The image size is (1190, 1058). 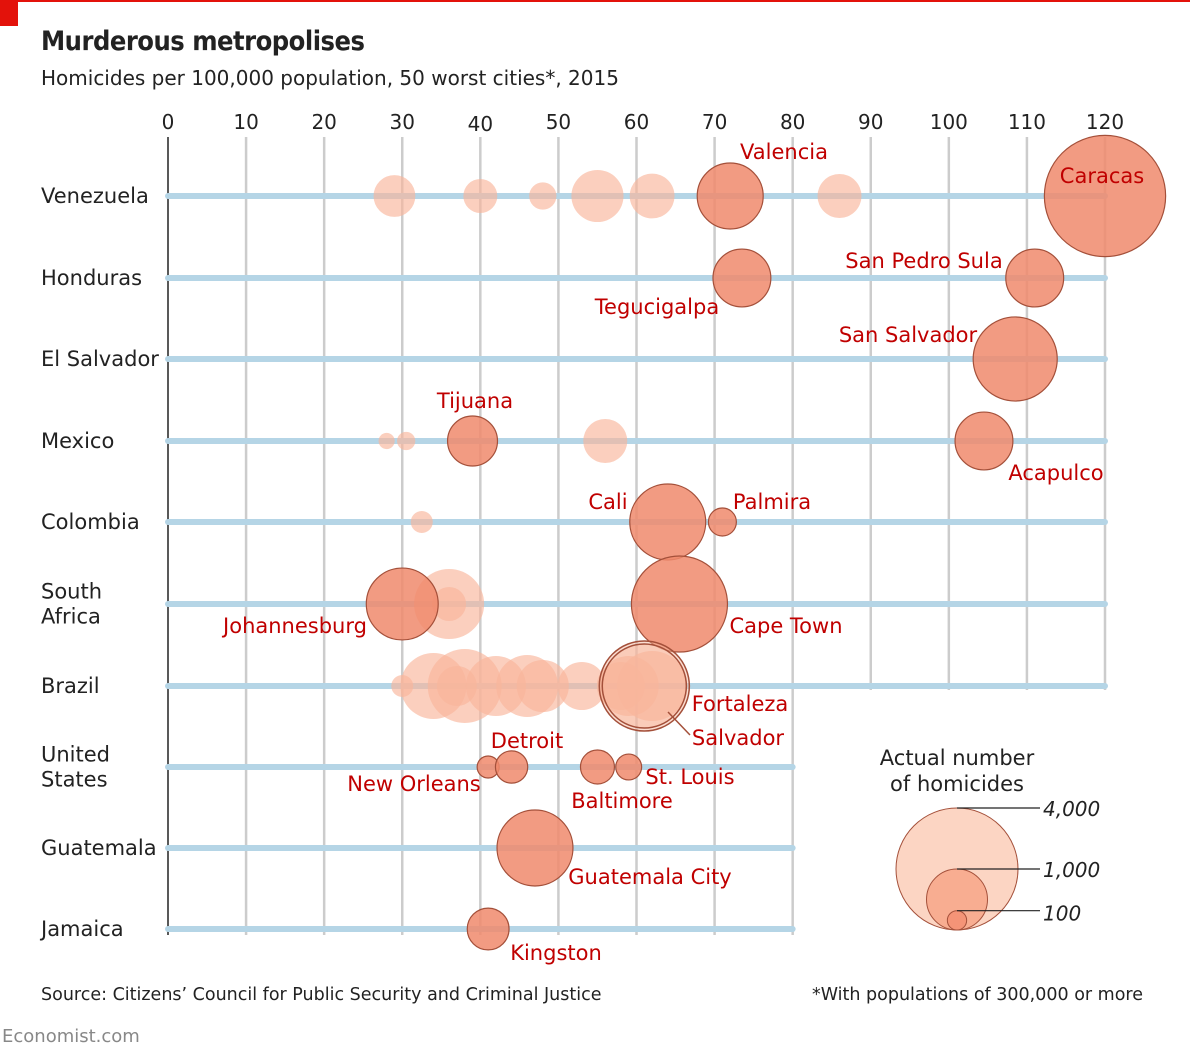 What do you see at coordinates (1062, 914) in the screenshot?
I see `legend-label: 100` at bounding box center [1062, 914].